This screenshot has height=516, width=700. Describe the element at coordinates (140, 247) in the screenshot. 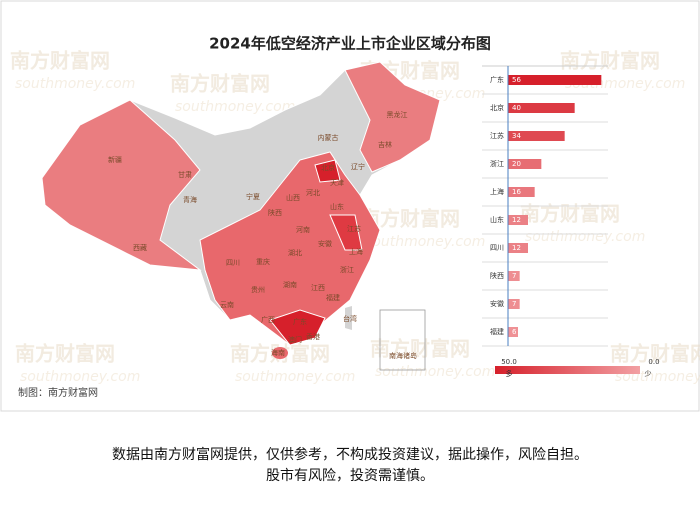

I see `map-label: 西藏` at that location.